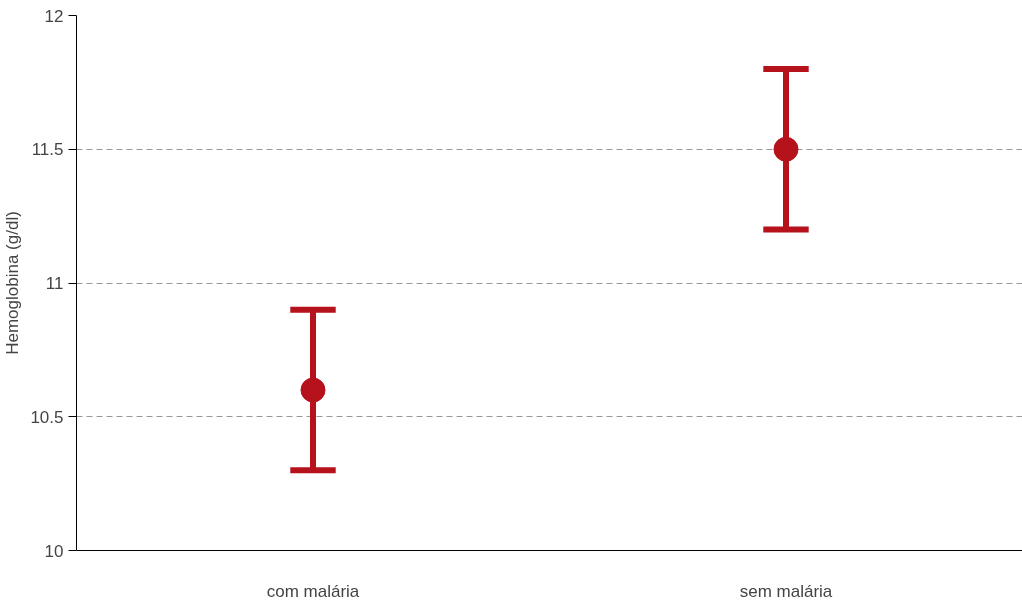  I want to click on y-tick-label: 10, so click(54, 551).